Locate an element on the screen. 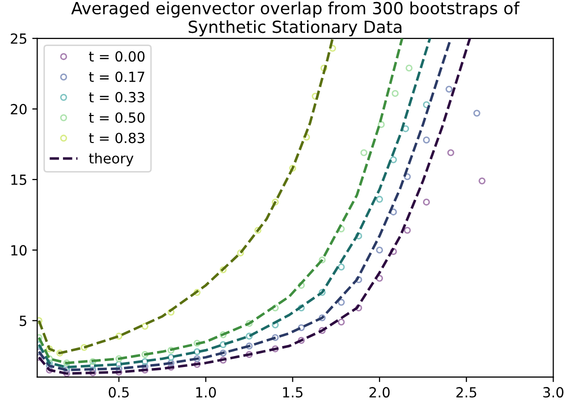 This screenshot has width=564, height=413. y-tick-label: 25 is located at coordinates (18, 38).